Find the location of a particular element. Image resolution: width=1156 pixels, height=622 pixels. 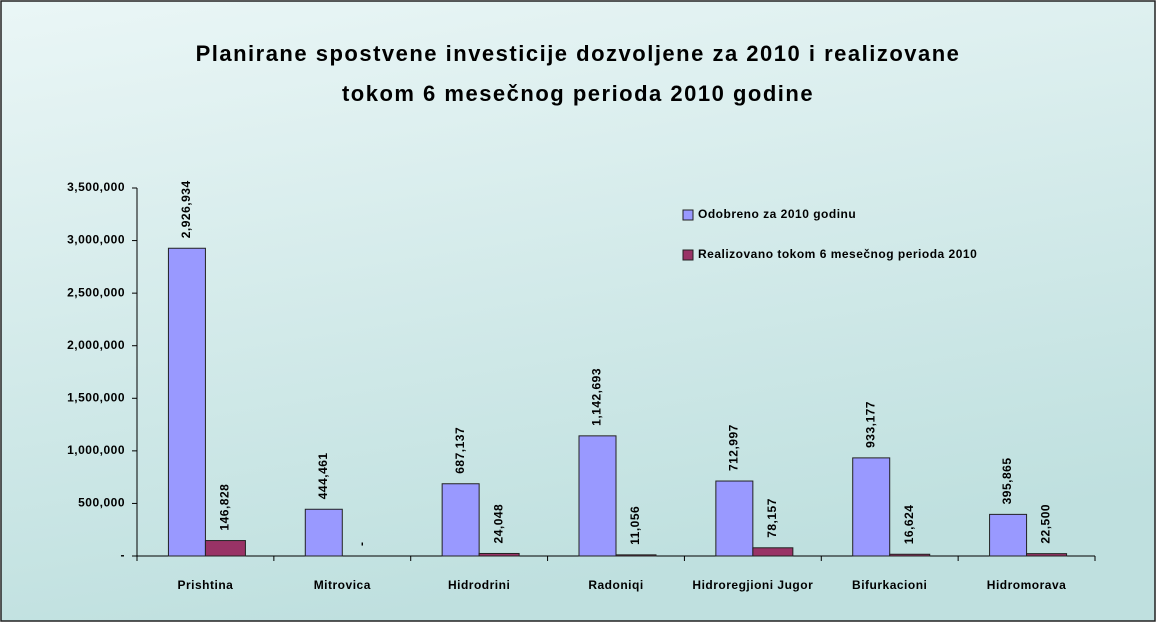

x-tick-label: Bifurkacioni is located at coordinates (889, 585).